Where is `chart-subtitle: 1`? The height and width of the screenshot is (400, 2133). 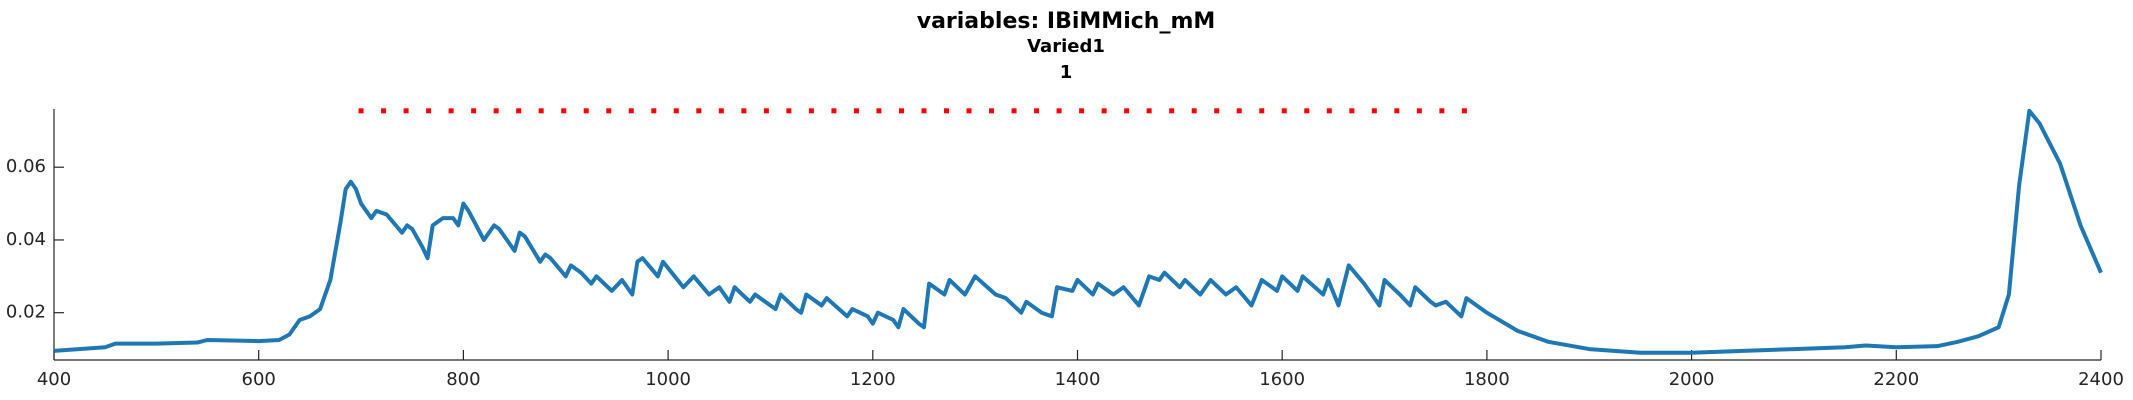 chart-subtitle: 1 is located at coordinates (1066, 72).